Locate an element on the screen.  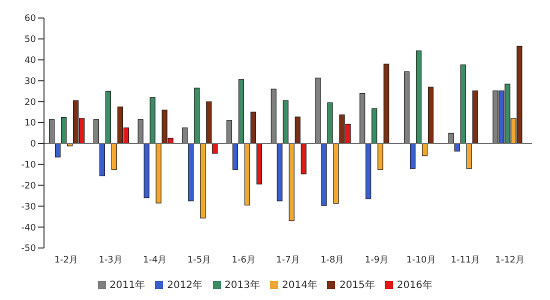
y-tick-label: 0 is located at coordinates (33, 145).